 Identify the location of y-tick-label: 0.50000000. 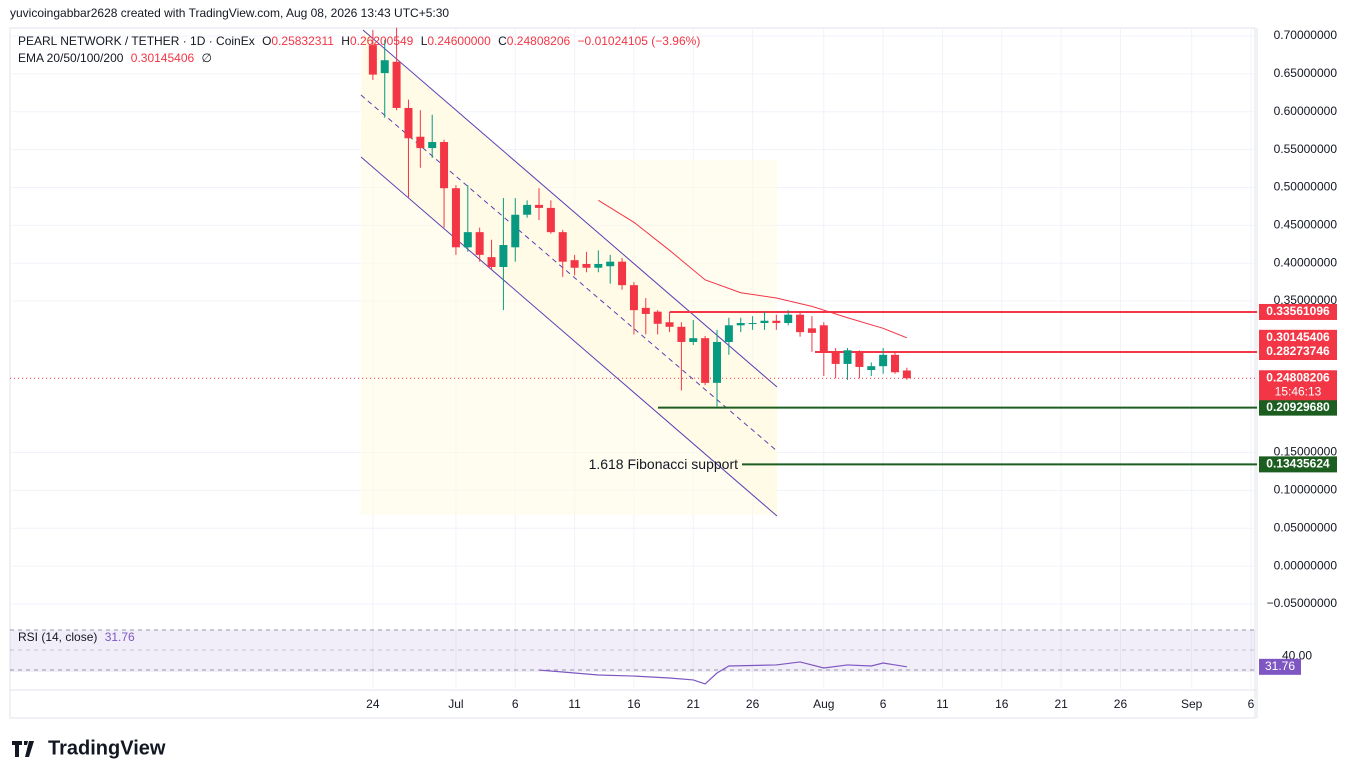
(1306, 187).